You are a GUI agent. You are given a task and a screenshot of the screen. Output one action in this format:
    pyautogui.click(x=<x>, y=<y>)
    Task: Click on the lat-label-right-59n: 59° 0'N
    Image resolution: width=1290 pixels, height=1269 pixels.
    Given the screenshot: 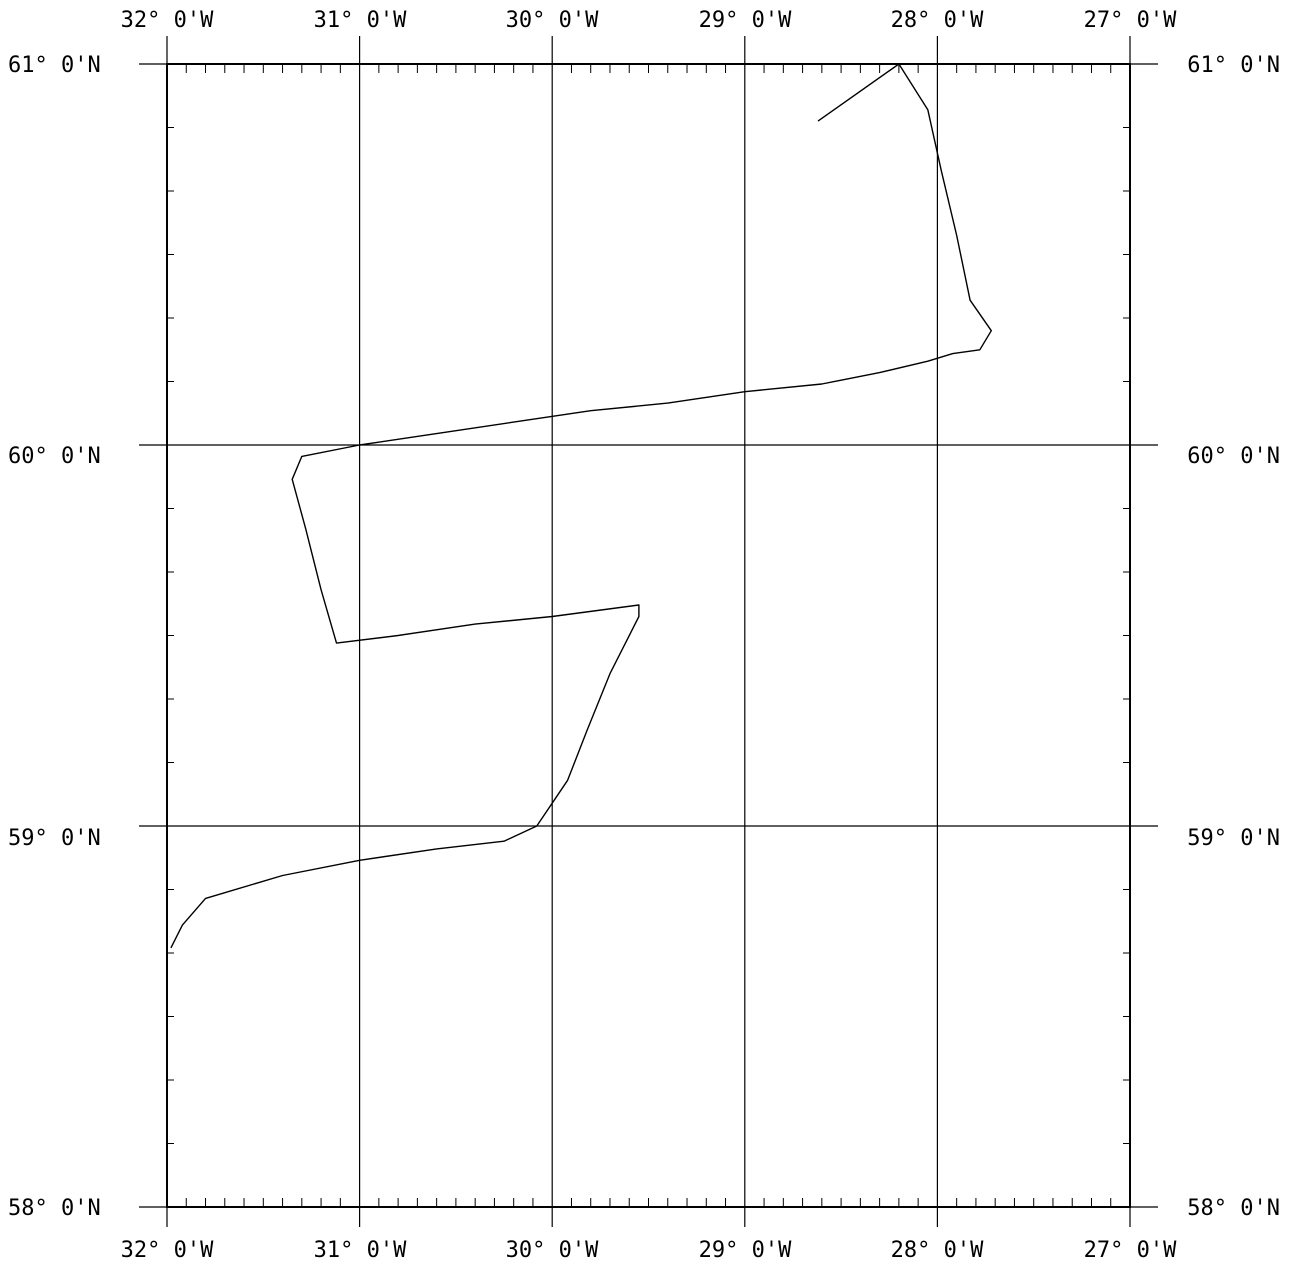 What is the action you would take?
    pyautogui.click(x=1233, y=838)
    